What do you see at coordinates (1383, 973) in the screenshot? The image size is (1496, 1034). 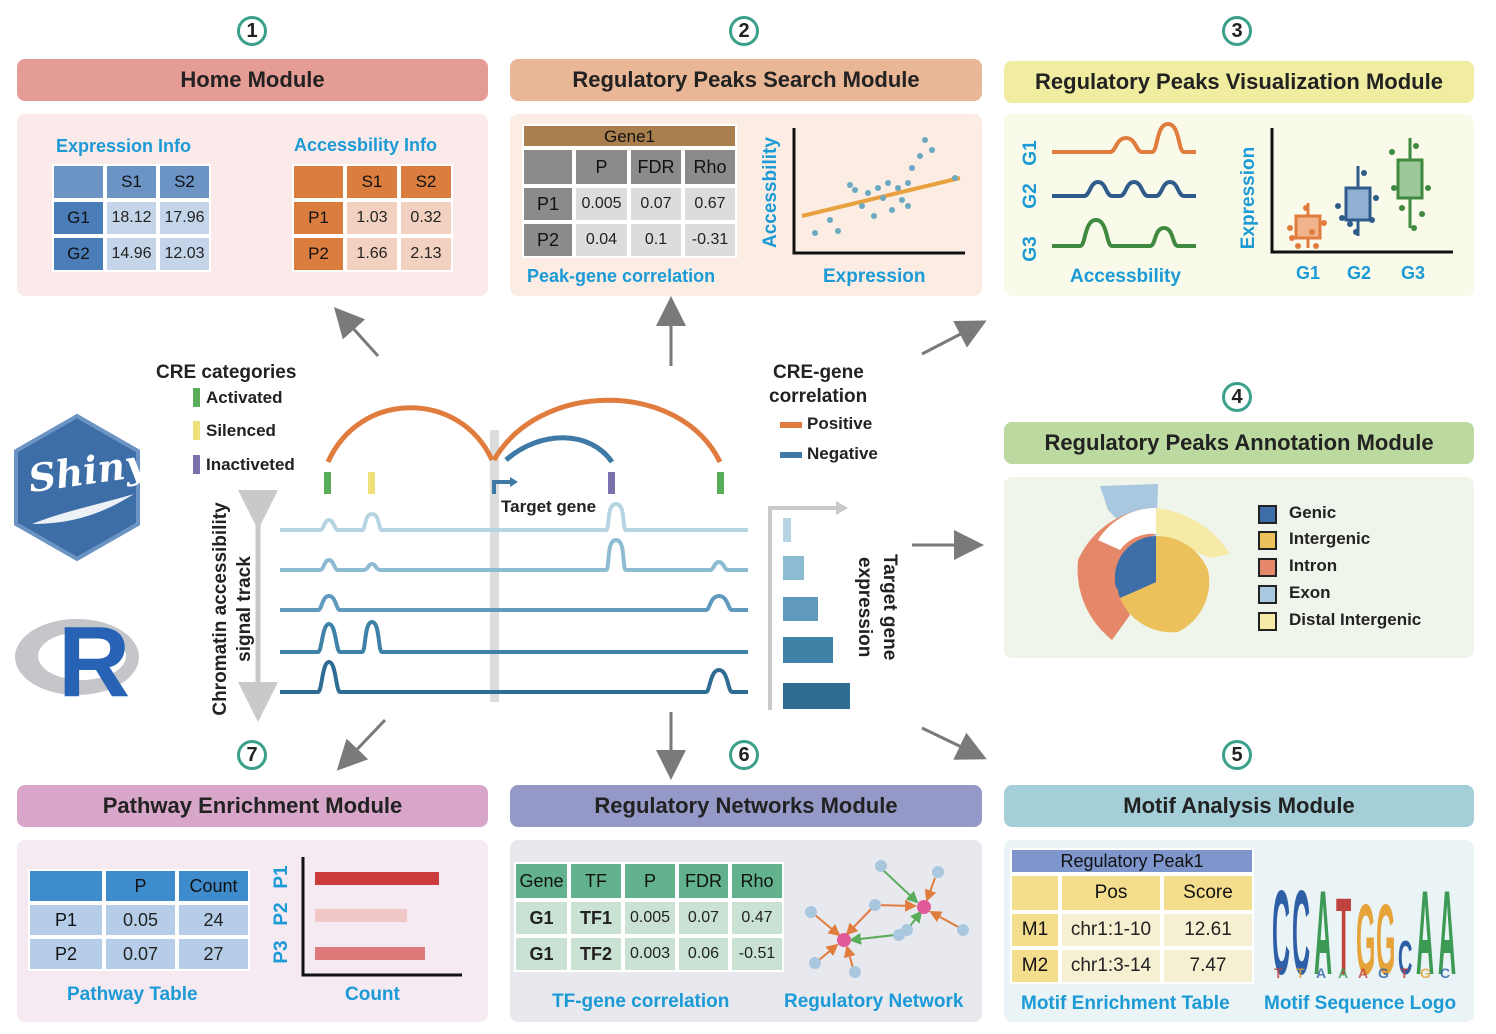 I see `logo-minor-letter: G` at bounding box center [1383, 973].